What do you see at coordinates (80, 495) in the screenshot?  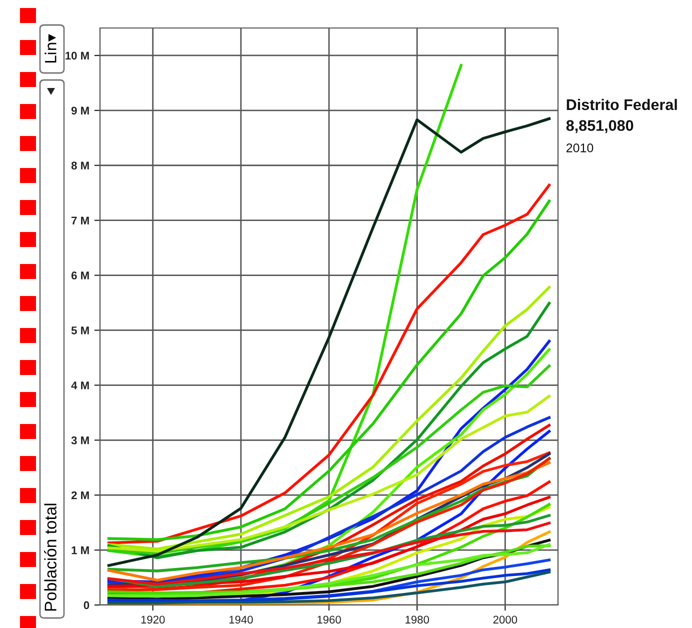 I see `y-tick-label: 2 M` at bounding box center [80, 495].